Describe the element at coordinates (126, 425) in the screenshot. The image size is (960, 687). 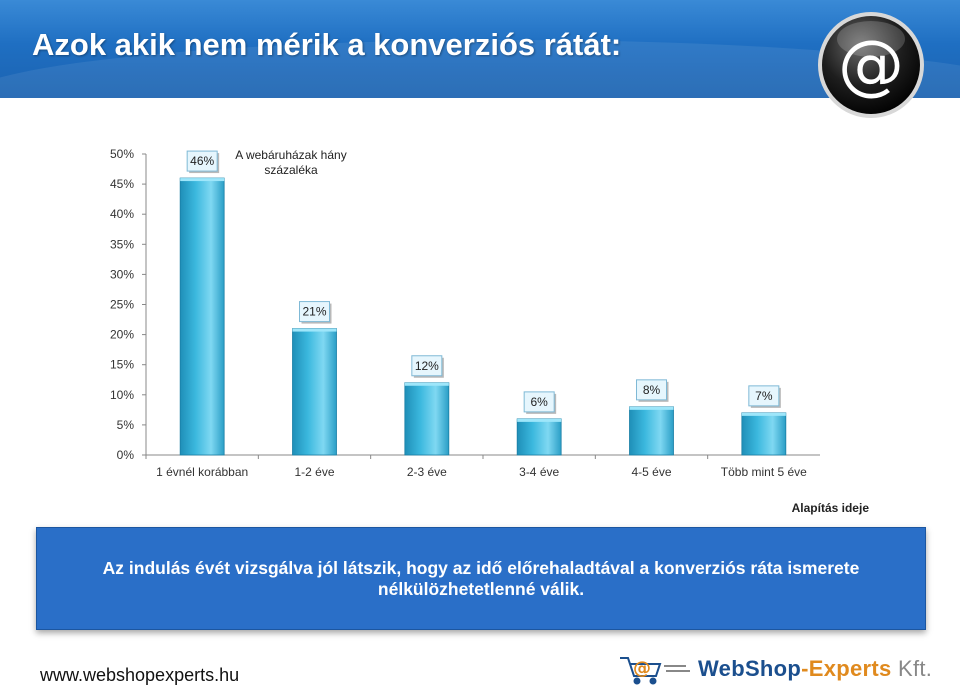
I see `y-tick-label: 5%` at that location.